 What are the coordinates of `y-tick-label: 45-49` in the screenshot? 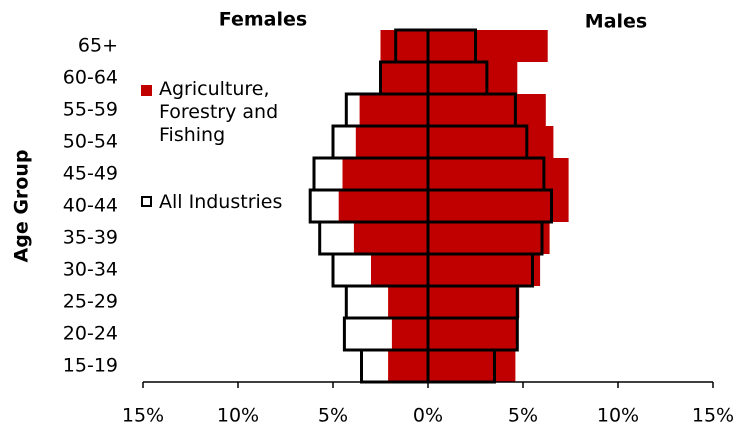 It's located at (90, 174).